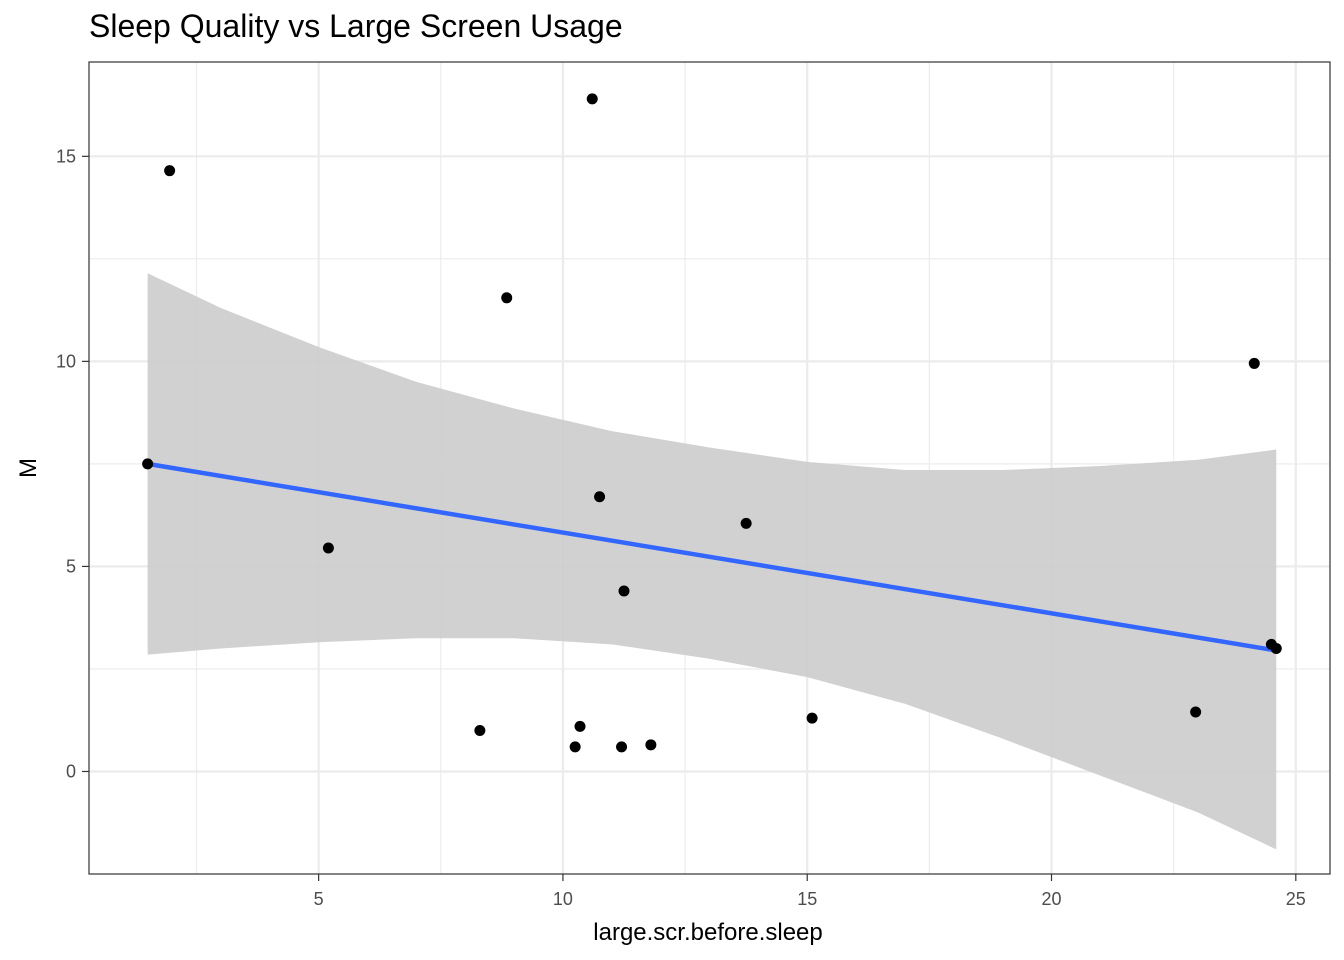 The height and width of the screenshot is (960, 1344). What do you see at coordinates (563, 899) in the screenshot?
I see `x-tick-label: 10` at bounding box center [563, 899].